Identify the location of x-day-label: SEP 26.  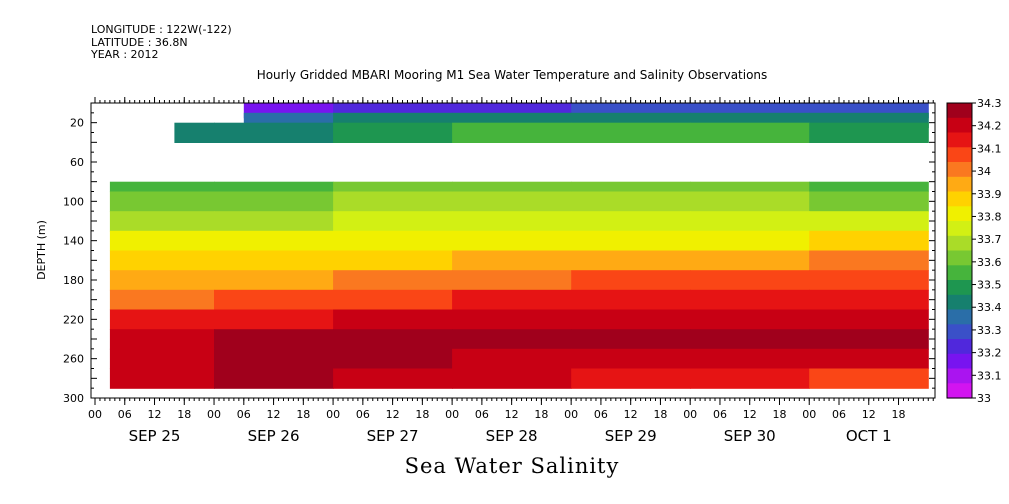
(274, 436).